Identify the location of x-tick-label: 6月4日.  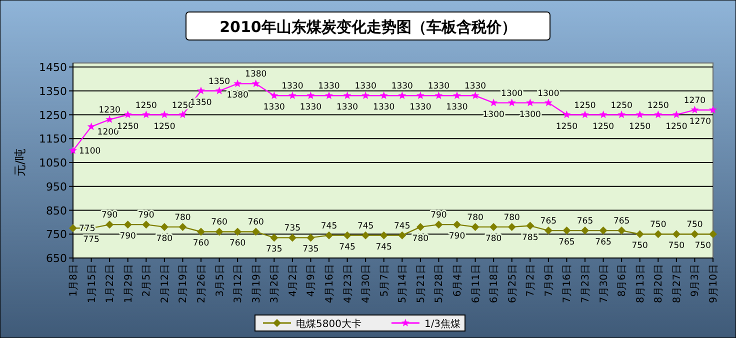
(458, 280).